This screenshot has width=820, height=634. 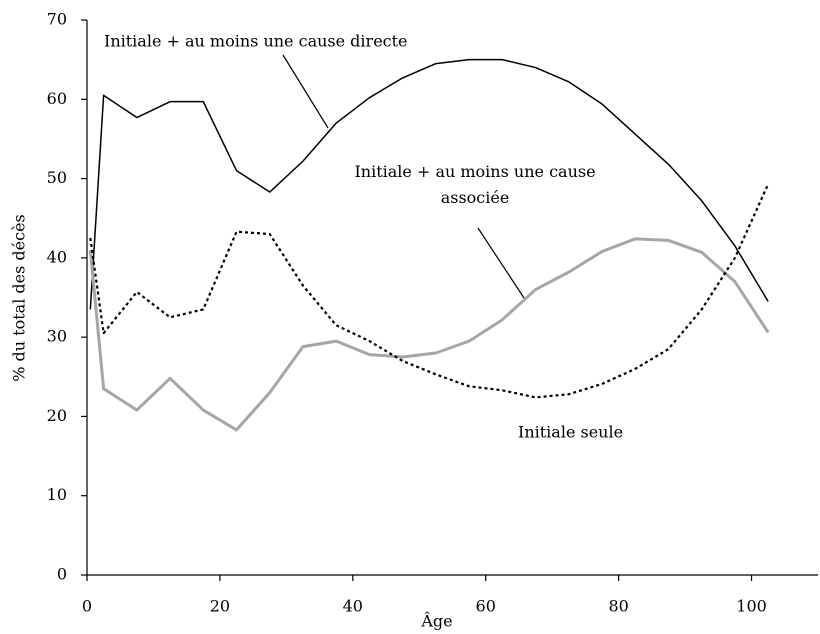 I want to click on series-label-box: Initiale + au moins une cause associée, so click(x=475, y=184).